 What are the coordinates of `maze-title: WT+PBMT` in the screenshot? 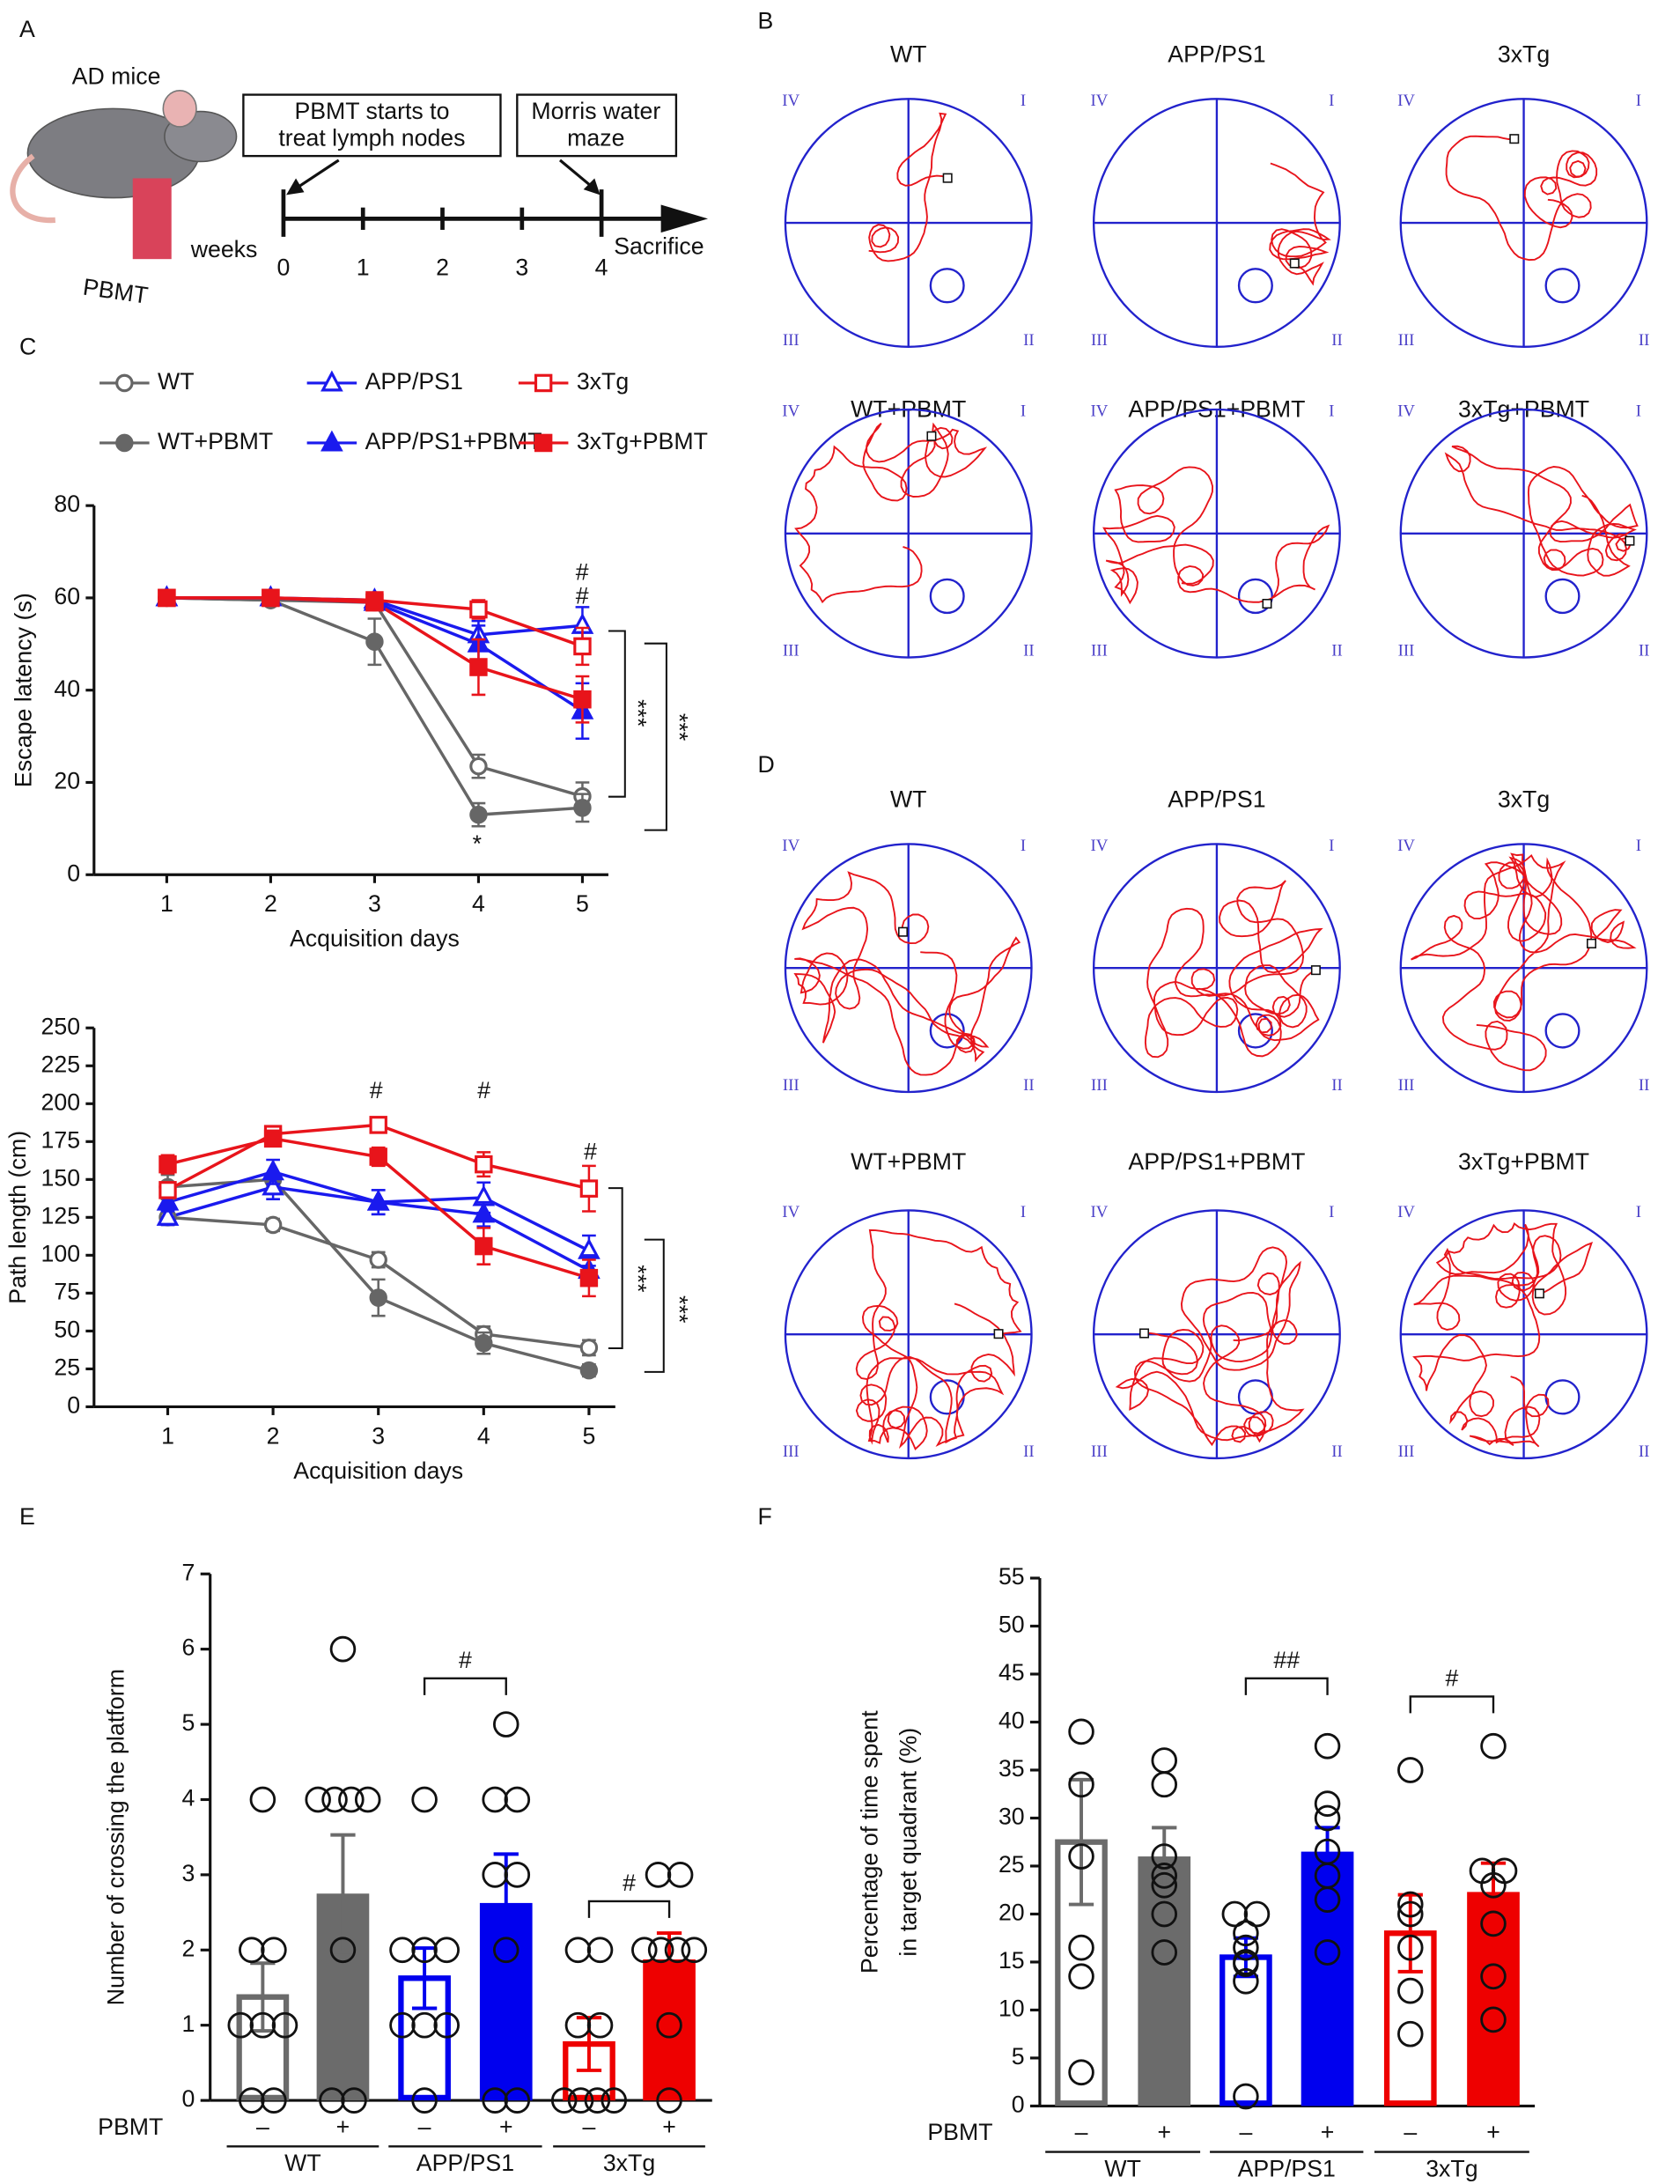 It's located at (908, 1161).